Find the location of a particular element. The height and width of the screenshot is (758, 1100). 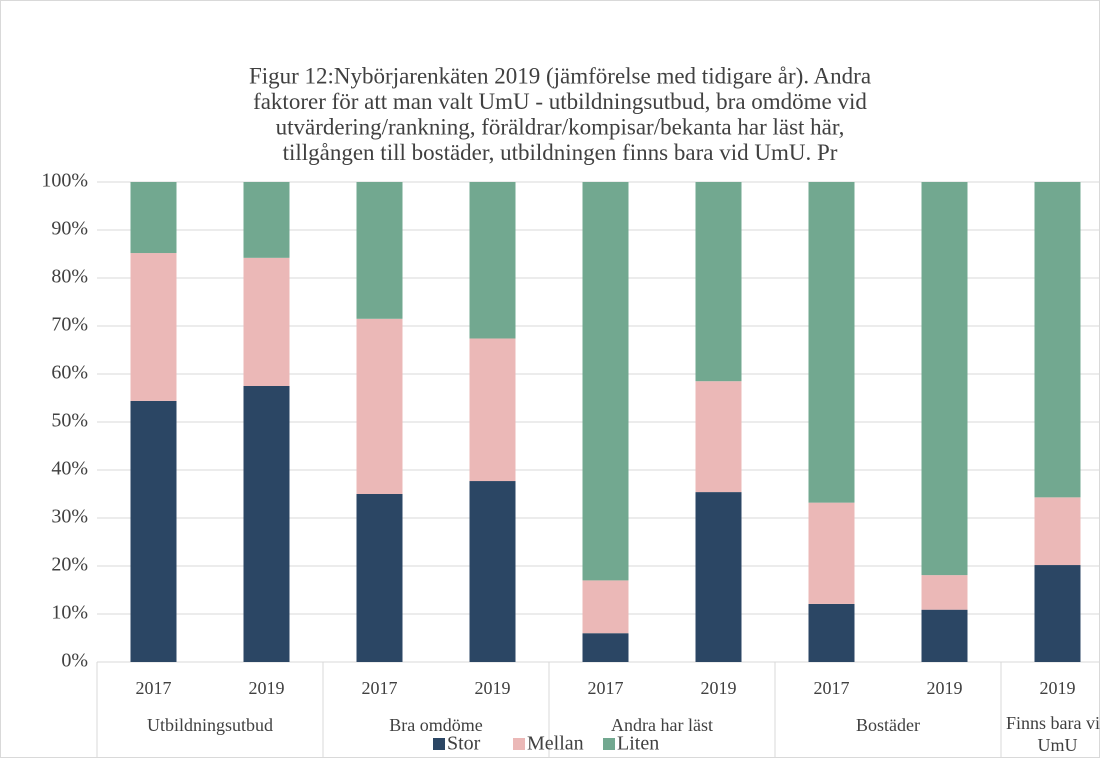

y-tick-label: 70% is located at coordinates (69, 325).